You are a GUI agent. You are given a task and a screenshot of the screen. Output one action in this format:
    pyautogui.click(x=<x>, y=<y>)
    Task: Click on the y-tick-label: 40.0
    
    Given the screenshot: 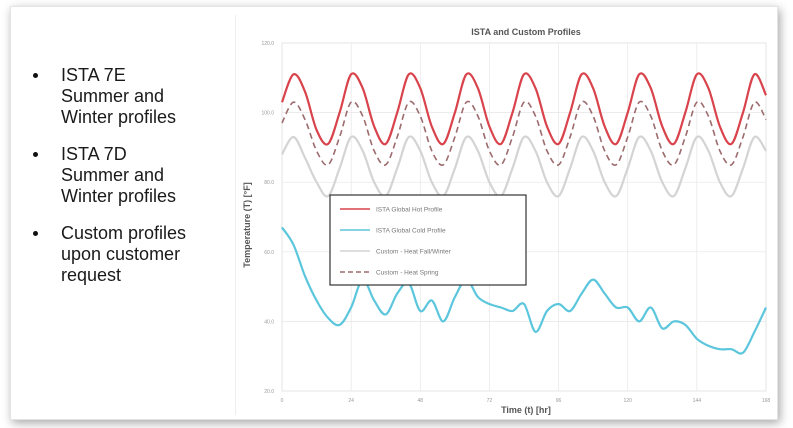 What is the action you would take?
    pyautogui.click(x=269, y=322)
    